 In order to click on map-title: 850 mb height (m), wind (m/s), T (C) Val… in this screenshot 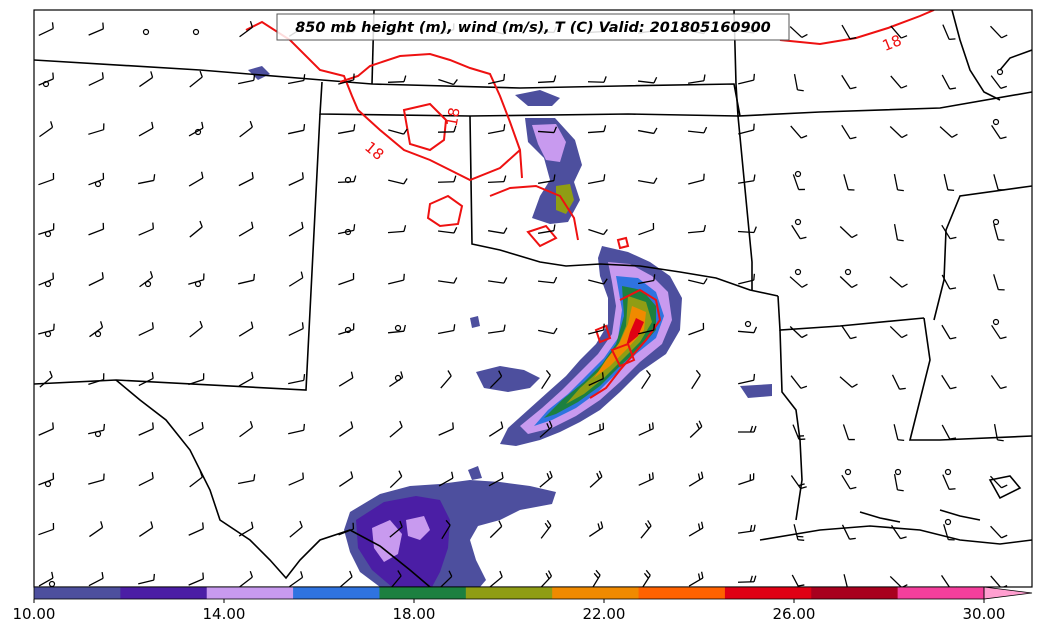, I will do `click(533, 28)`.